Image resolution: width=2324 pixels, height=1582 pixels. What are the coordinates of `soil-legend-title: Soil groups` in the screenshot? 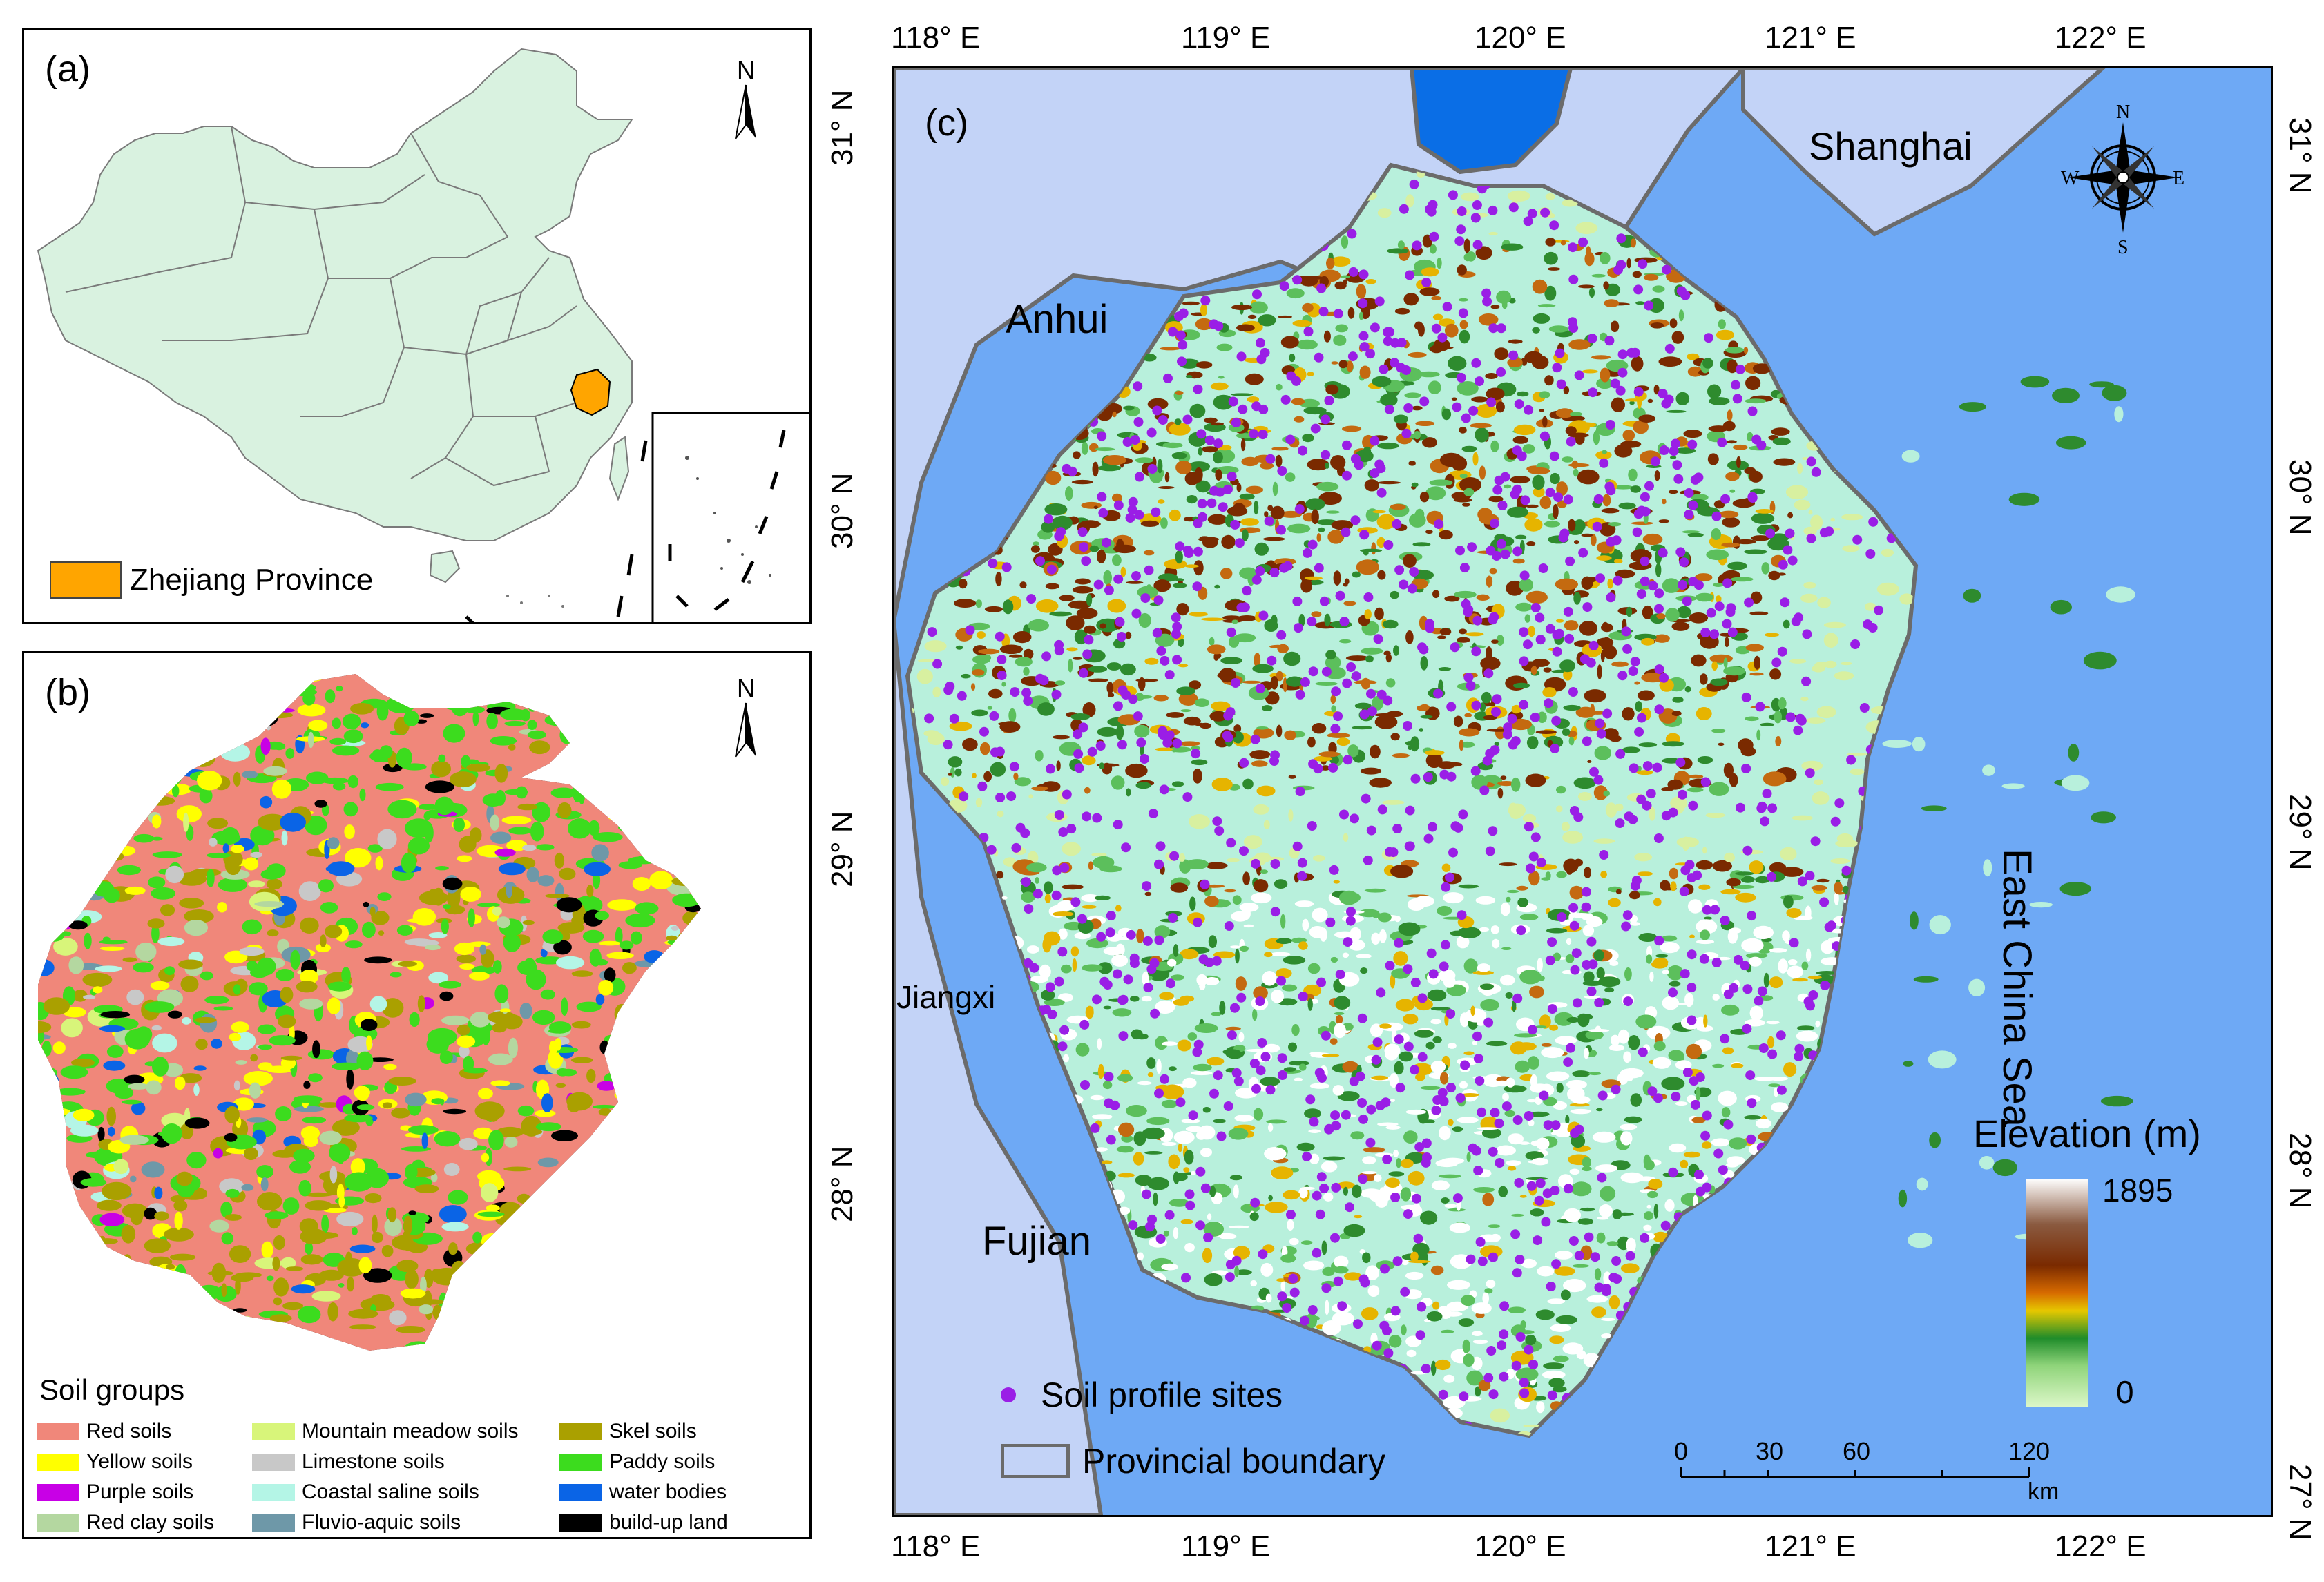 It's located at (112, 1390).